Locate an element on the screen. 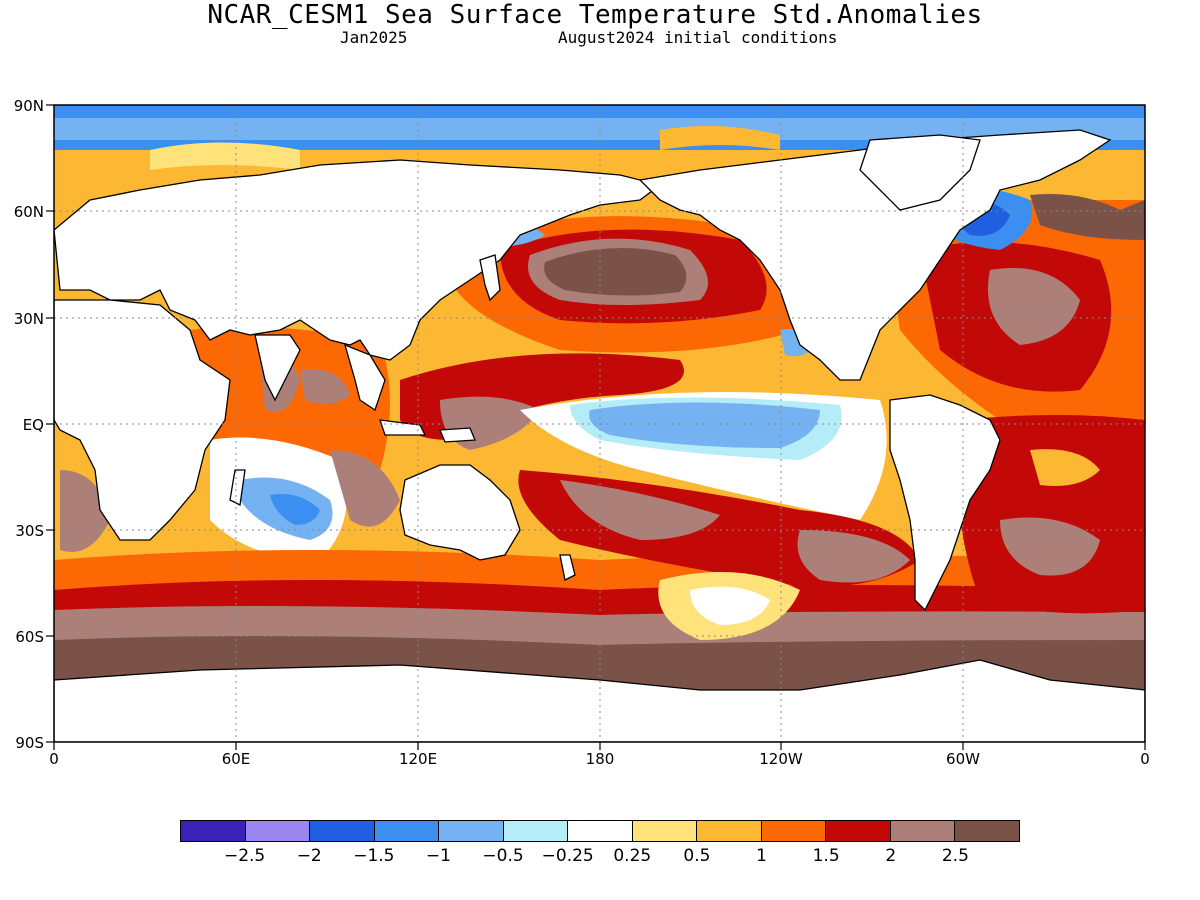 This screenshot has width=1200, height=900. legend-label-9: 1.5 is located at coordinates (826, 856).